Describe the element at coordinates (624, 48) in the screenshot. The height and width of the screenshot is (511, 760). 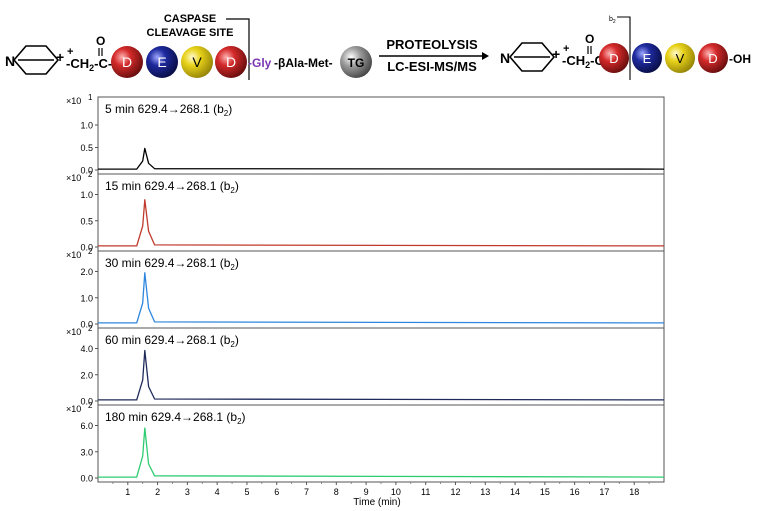
I see `b2-marker-line` at that location.